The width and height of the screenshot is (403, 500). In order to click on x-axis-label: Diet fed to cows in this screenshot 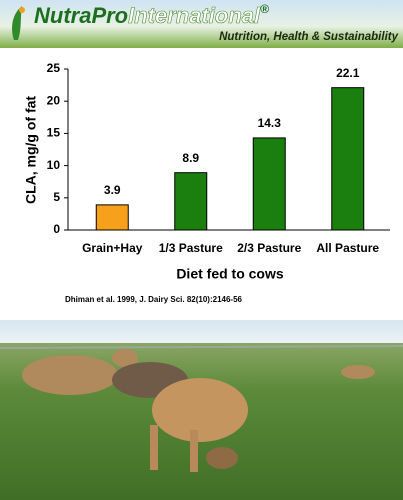, I will do `click(230, 274)`.